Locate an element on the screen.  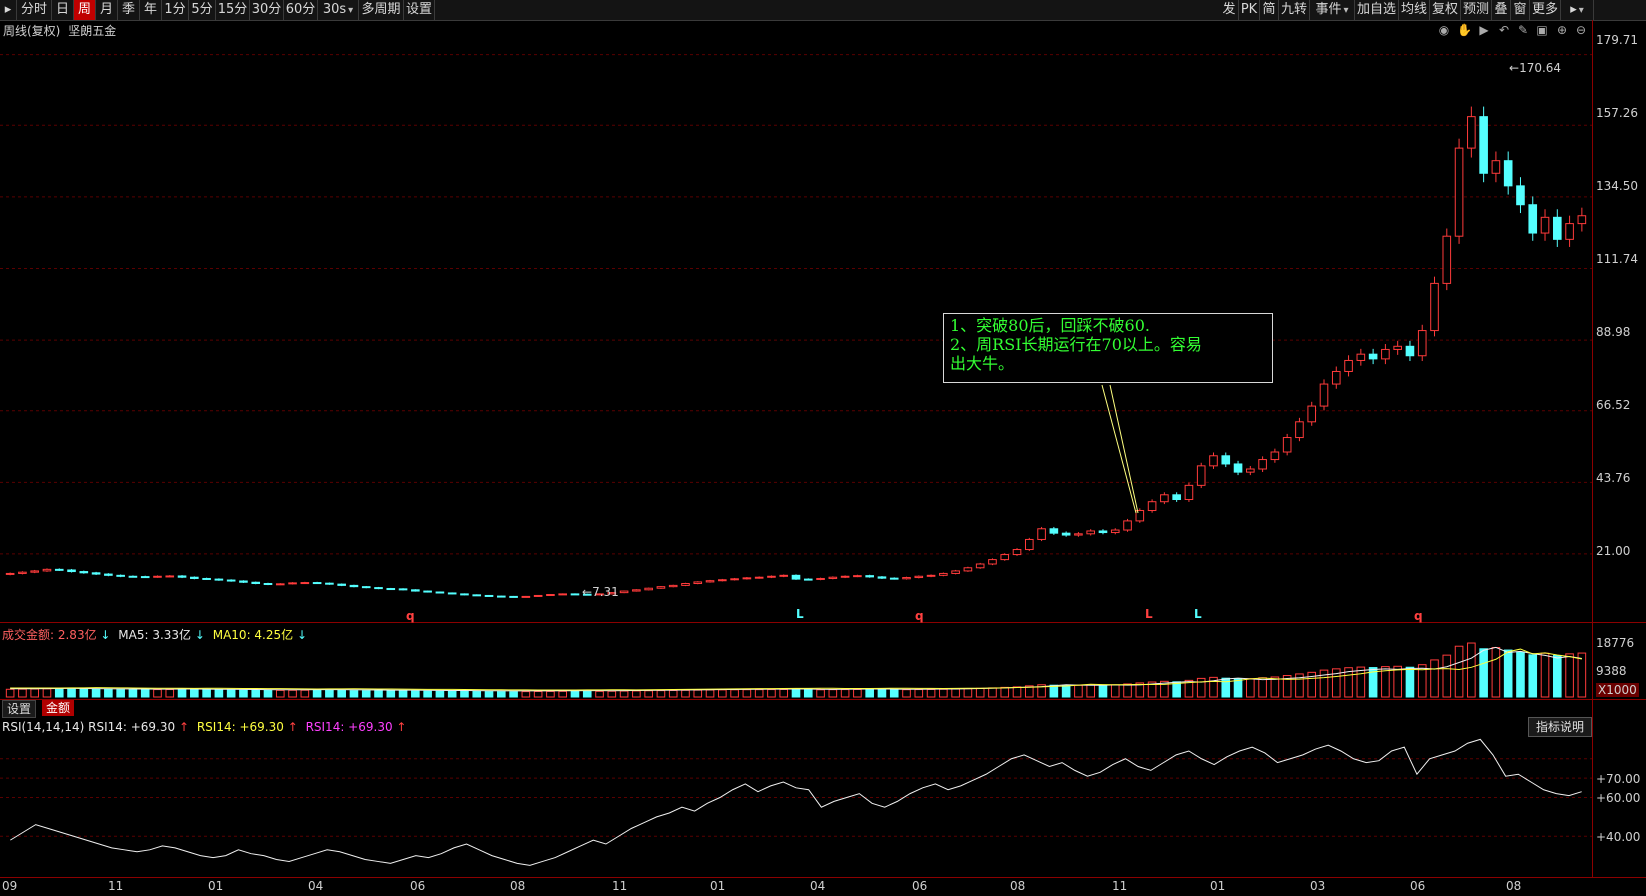
forecast-button: 预测 is located at coordinates (1476, 10).